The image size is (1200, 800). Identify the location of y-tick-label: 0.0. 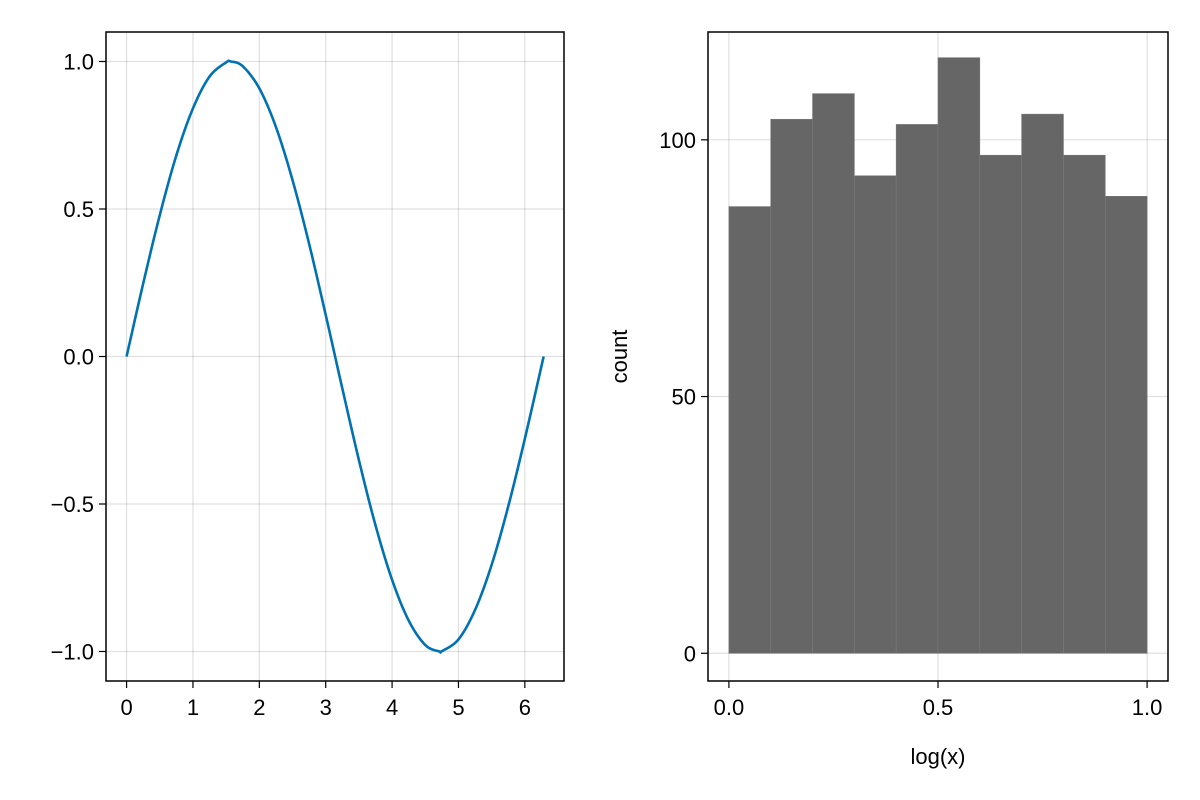
(78, 357).